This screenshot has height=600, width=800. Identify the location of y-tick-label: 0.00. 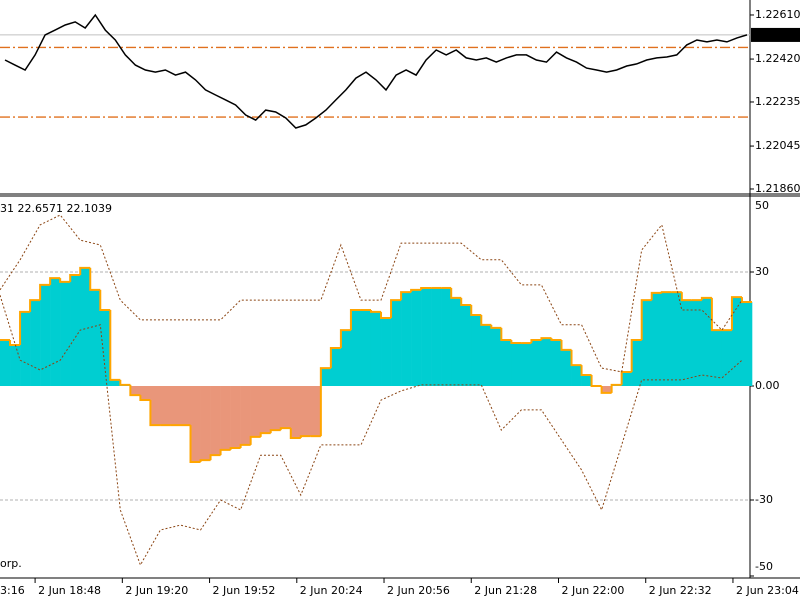
(767, 385).